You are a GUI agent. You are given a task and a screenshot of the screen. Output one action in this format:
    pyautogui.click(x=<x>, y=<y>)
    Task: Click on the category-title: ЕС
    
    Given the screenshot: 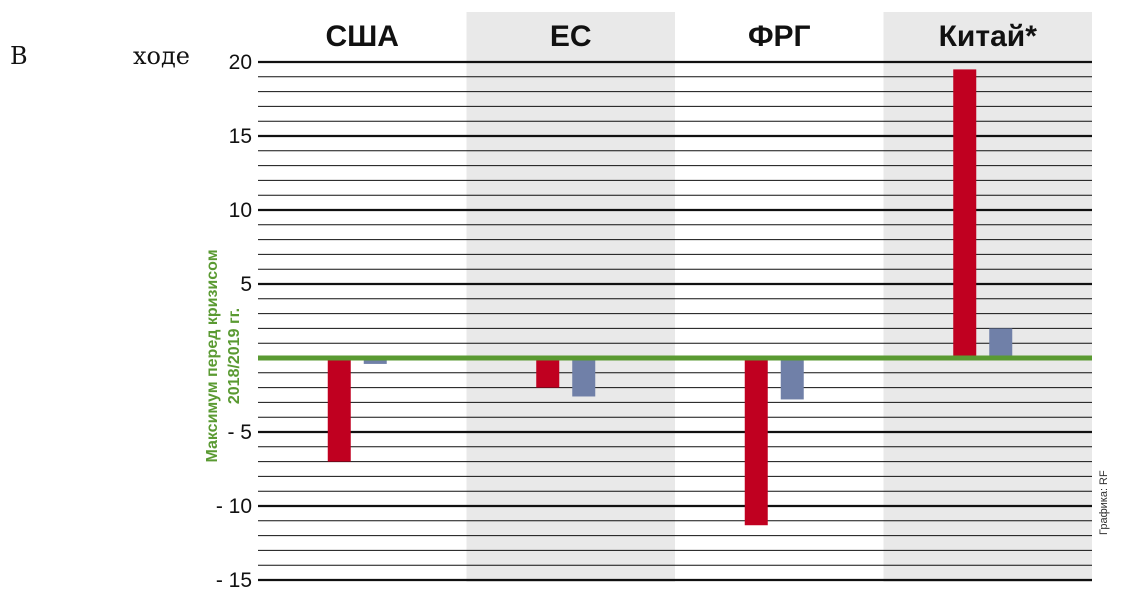 What is the action you would take?
    pyautogui.click(x=571, y=36)
    